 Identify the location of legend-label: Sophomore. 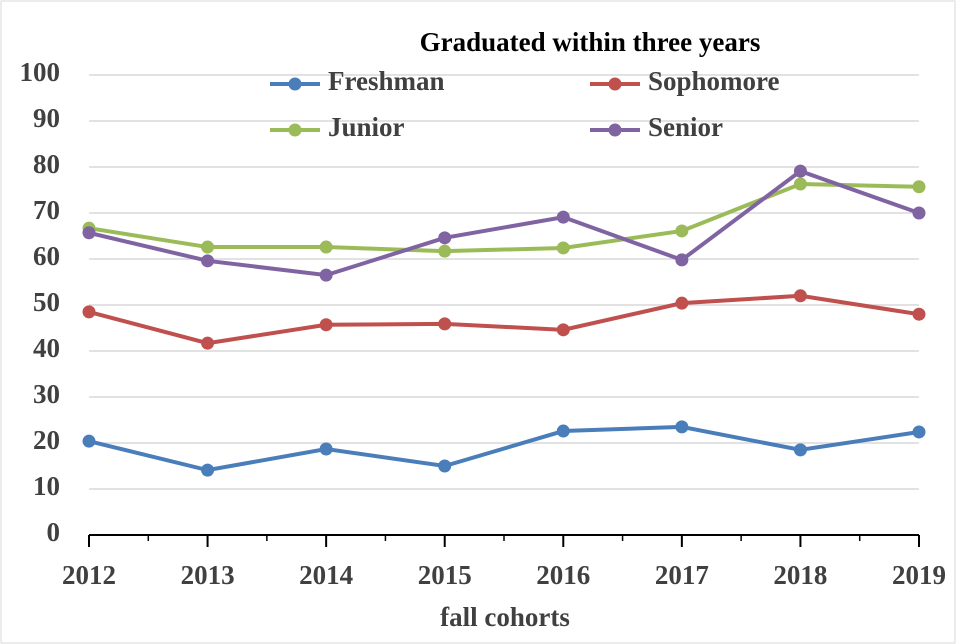
(714, 81).